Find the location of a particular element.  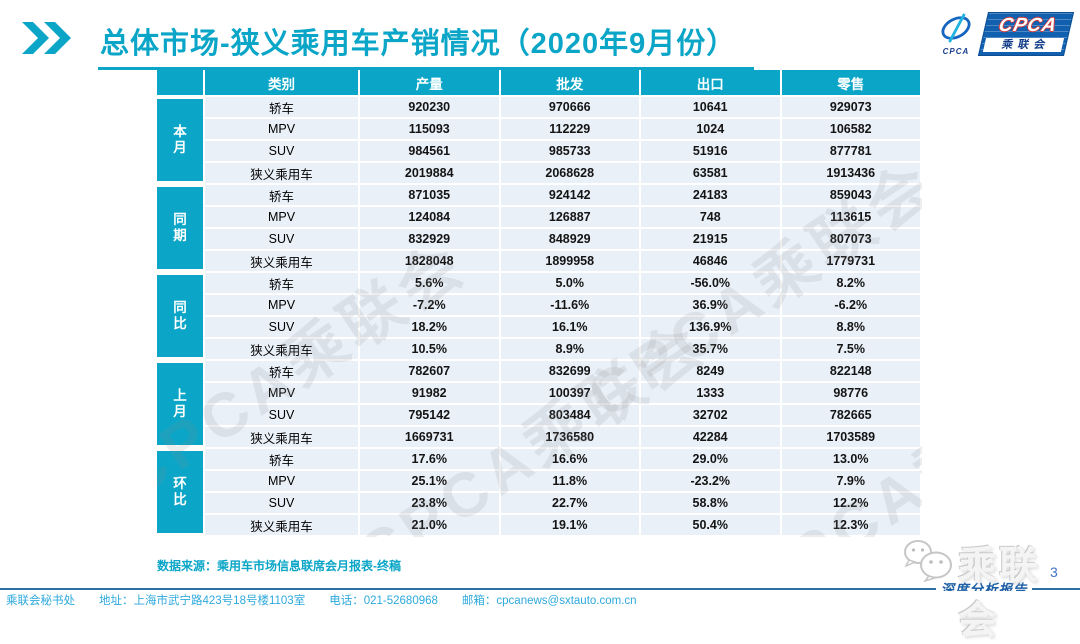

table-row: MPV 124084 126887 748 113615 is located at coordinates (563, 218).